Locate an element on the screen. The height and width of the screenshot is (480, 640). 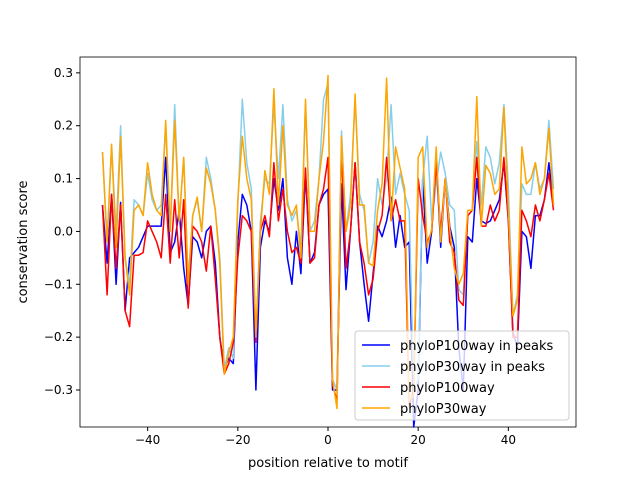
y-tick-label: 0.0 is located at coordinates (63, 231).